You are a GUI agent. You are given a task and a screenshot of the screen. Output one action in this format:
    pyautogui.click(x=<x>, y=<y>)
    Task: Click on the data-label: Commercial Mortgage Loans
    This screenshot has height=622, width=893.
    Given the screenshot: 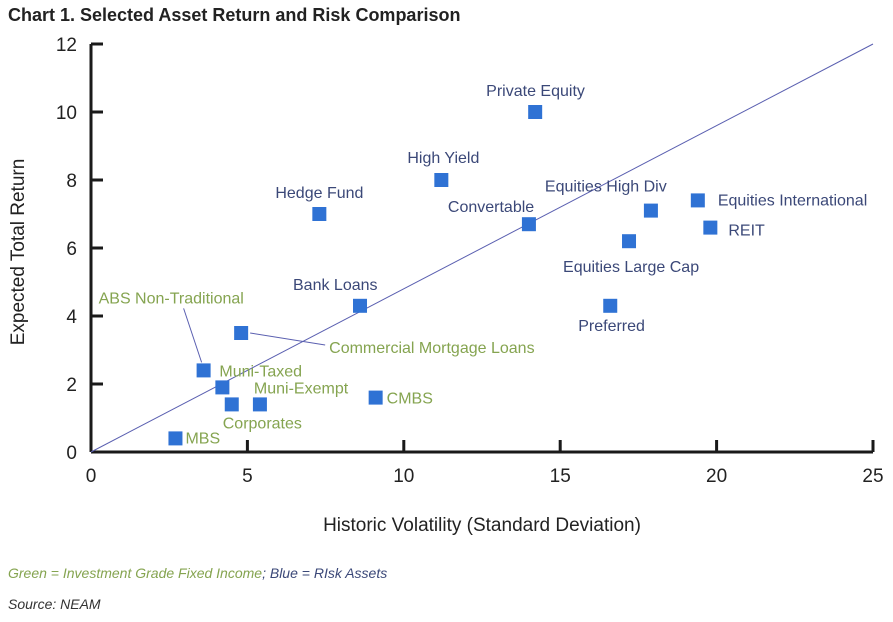 What is the action you would take?
    pyautogui.click(x=431, y=348)
    